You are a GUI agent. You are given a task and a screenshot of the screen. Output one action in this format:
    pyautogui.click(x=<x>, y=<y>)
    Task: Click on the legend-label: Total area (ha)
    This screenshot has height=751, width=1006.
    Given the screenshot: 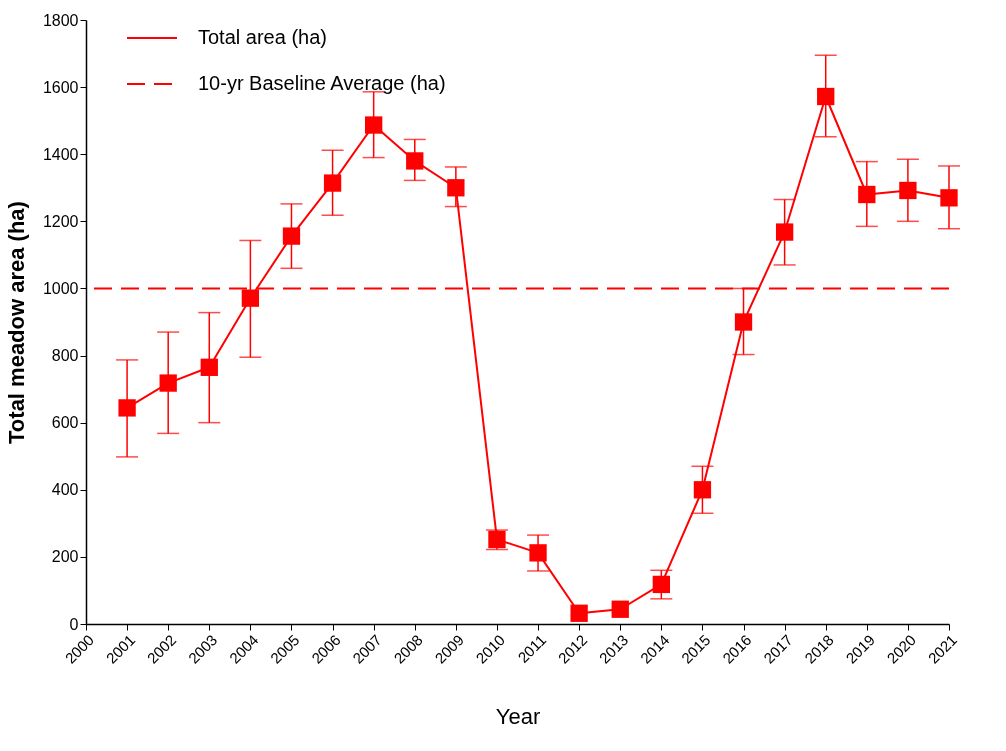 What is the action you would take?
    pyautogui.click(x=262, y=37)
    